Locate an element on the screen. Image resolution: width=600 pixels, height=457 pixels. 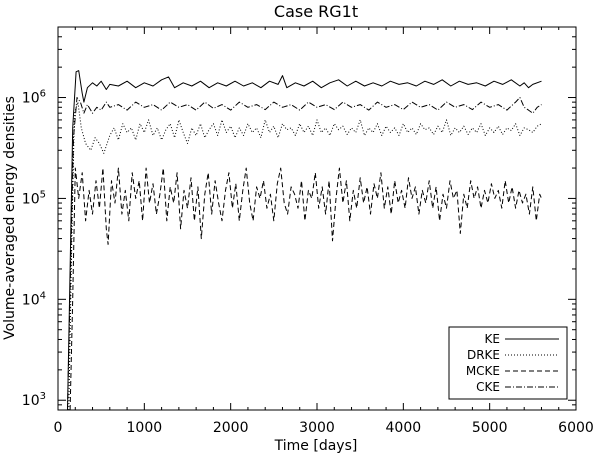
legend-label-drke: DRKE is located at coordinates (483, 355).